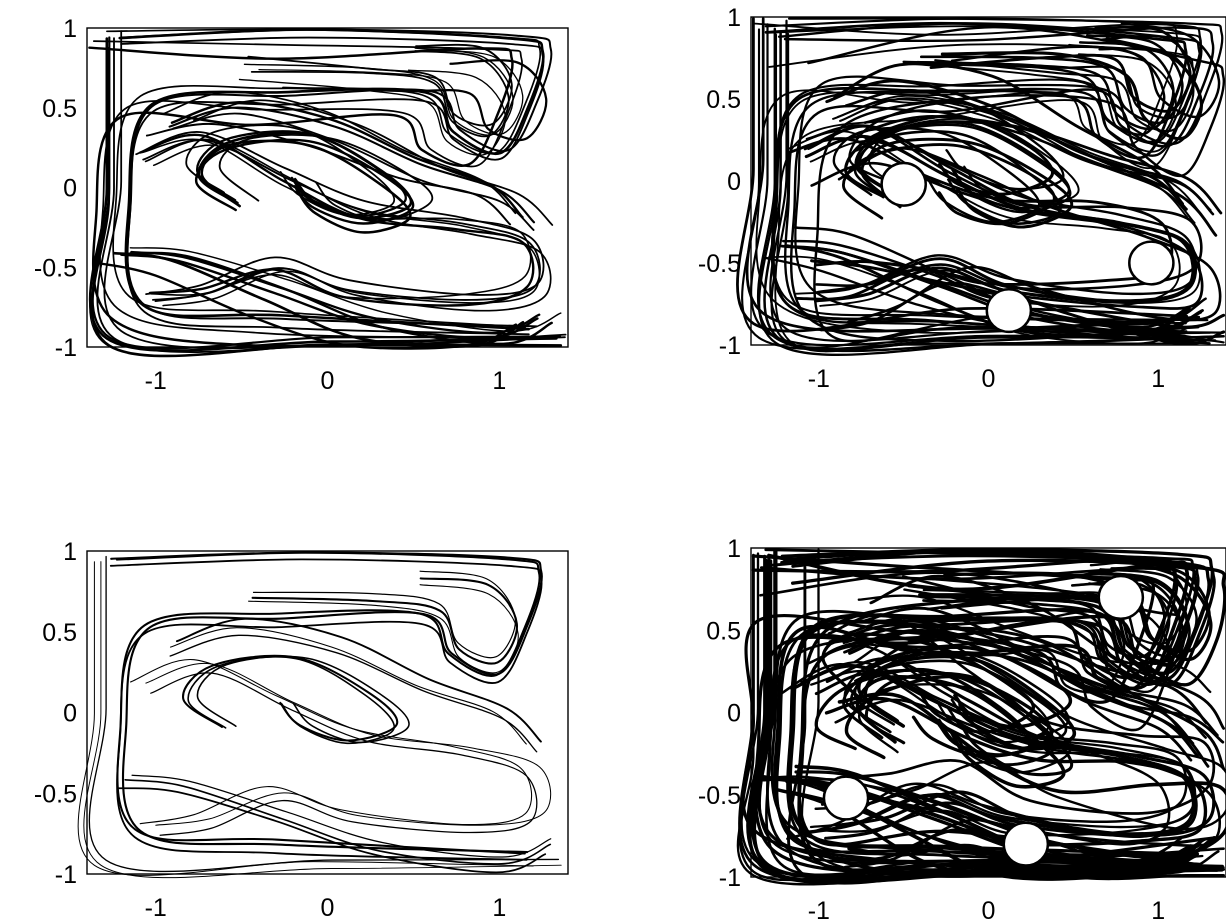 This screenshot has height=923, width=1226. I want to click on y-tick-label: 0.5, so click(59, 109).